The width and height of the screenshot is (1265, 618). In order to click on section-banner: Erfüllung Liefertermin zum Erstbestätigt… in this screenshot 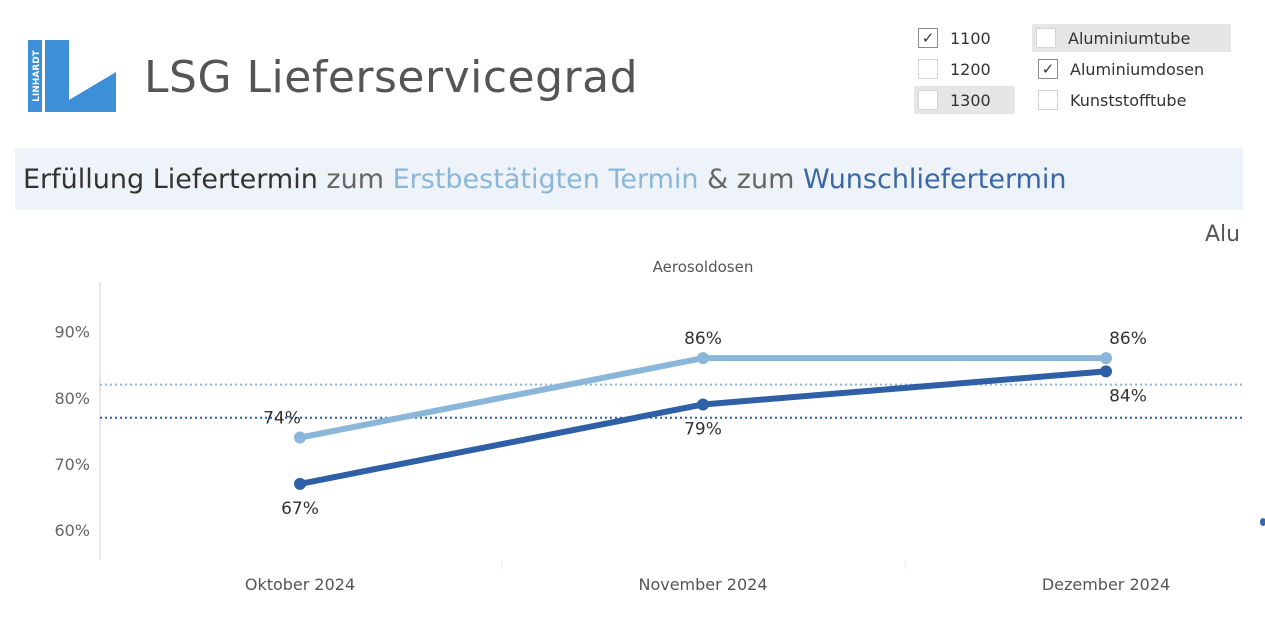, I will do `click(629, 179)`.